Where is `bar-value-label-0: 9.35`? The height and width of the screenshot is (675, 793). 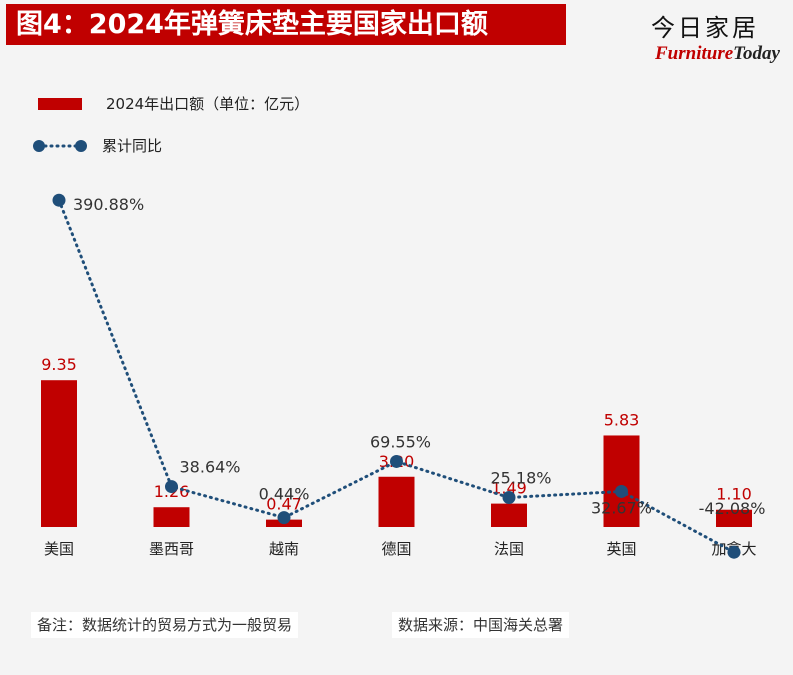
bar-value-label-0: 9.35 is located at coordinates (59, 364).